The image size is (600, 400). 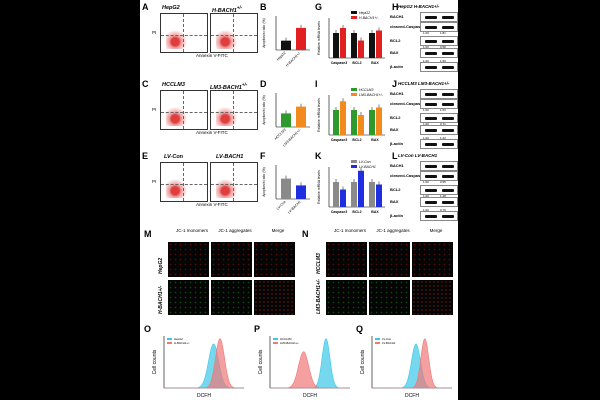 What do you see at coordinates (319, 187) in the screenshot?
I see `y-axis-label: Relative mRNA levels` at bounding box center [319, 187].